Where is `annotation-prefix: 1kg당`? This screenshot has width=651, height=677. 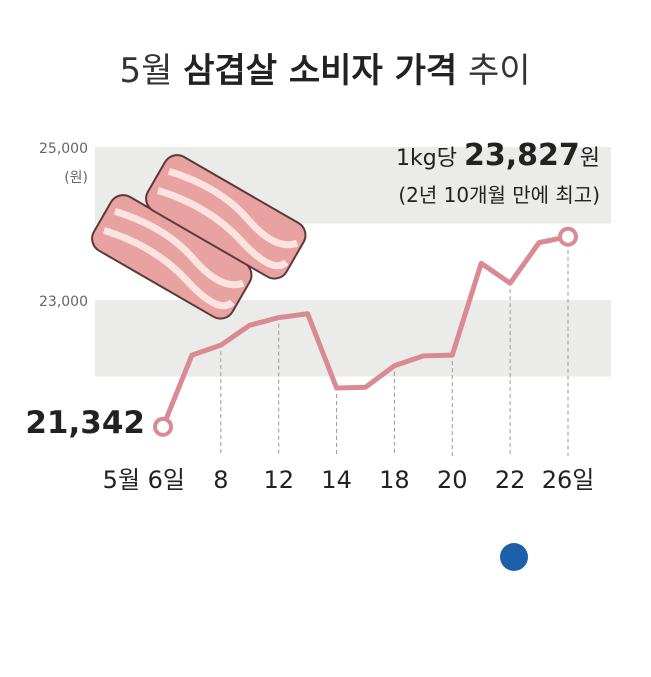 annotation-prefix: 1kg당 is located at coordinates (426, 158).